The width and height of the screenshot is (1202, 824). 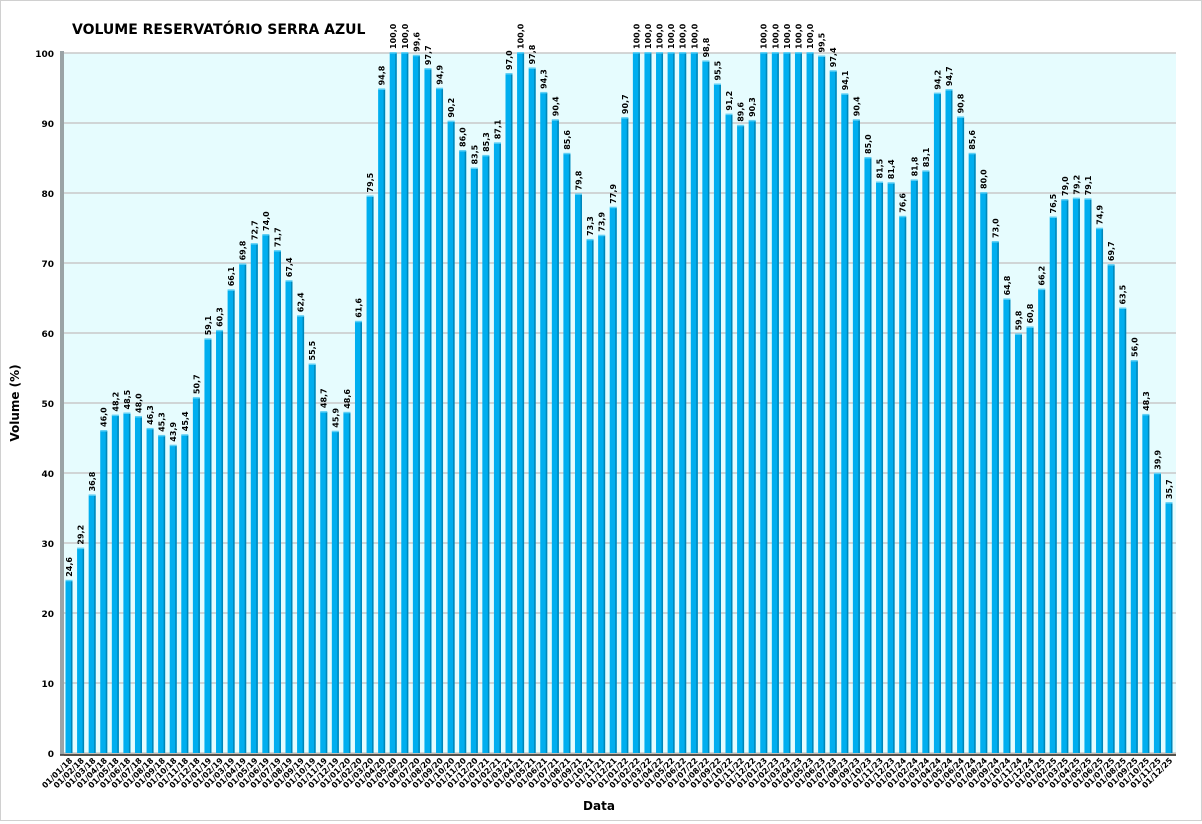 I want to click on data-label: 24,6, so click(x=69, y=567).